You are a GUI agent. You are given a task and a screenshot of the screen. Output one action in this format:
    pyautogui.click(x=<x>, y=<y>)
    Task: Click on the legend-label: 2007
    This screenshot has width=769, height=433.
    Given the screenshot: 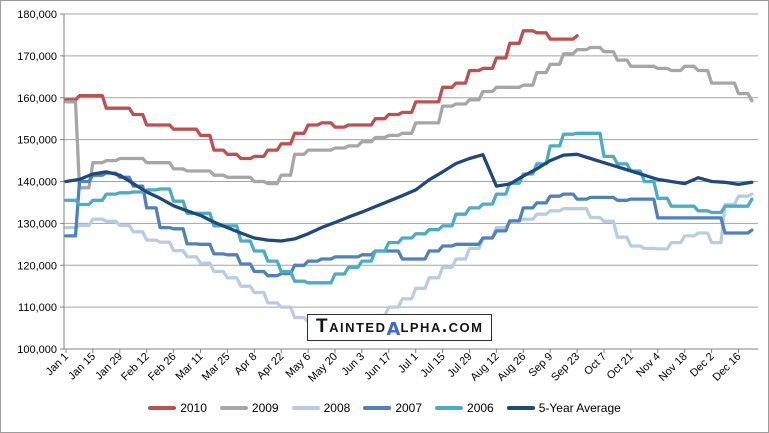 What is the action you would take?
    pyautogui.click(x=409, y=408)
    